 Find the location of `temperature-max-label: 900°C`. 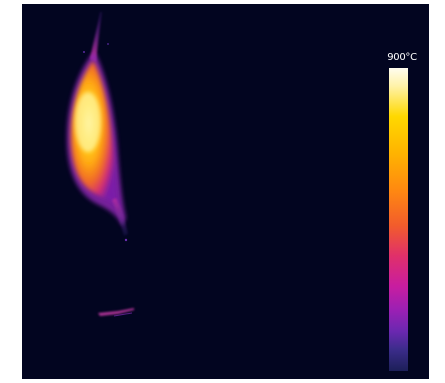

temperature-max-label: 900°C is located at coordinates (402, 57).